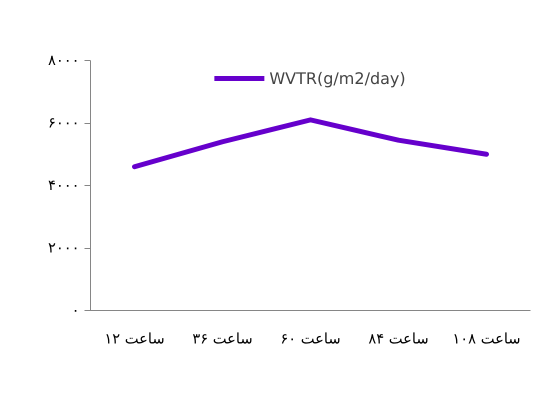 This screenshot has height=419, width=553. What do you see at coordinates (222, 339) in the screenshot?
I see `x-tick-label: ۳۶ ساعت` at bounding box center [222, 339].